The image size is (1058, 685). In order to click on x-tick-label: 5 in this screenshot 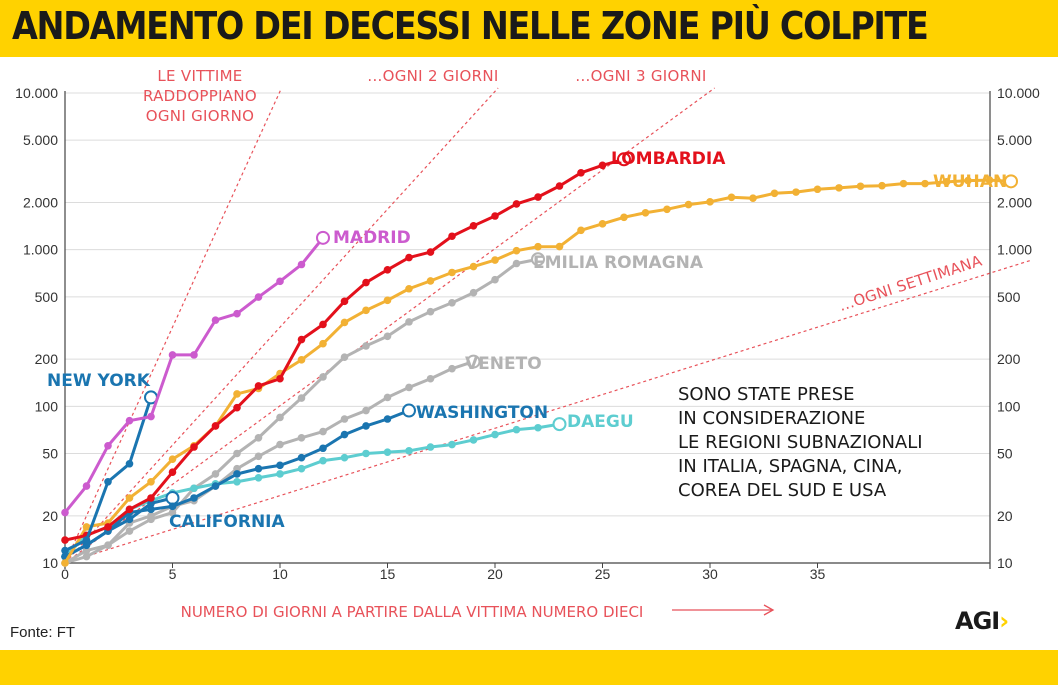, I will do `click(173, 574)`.